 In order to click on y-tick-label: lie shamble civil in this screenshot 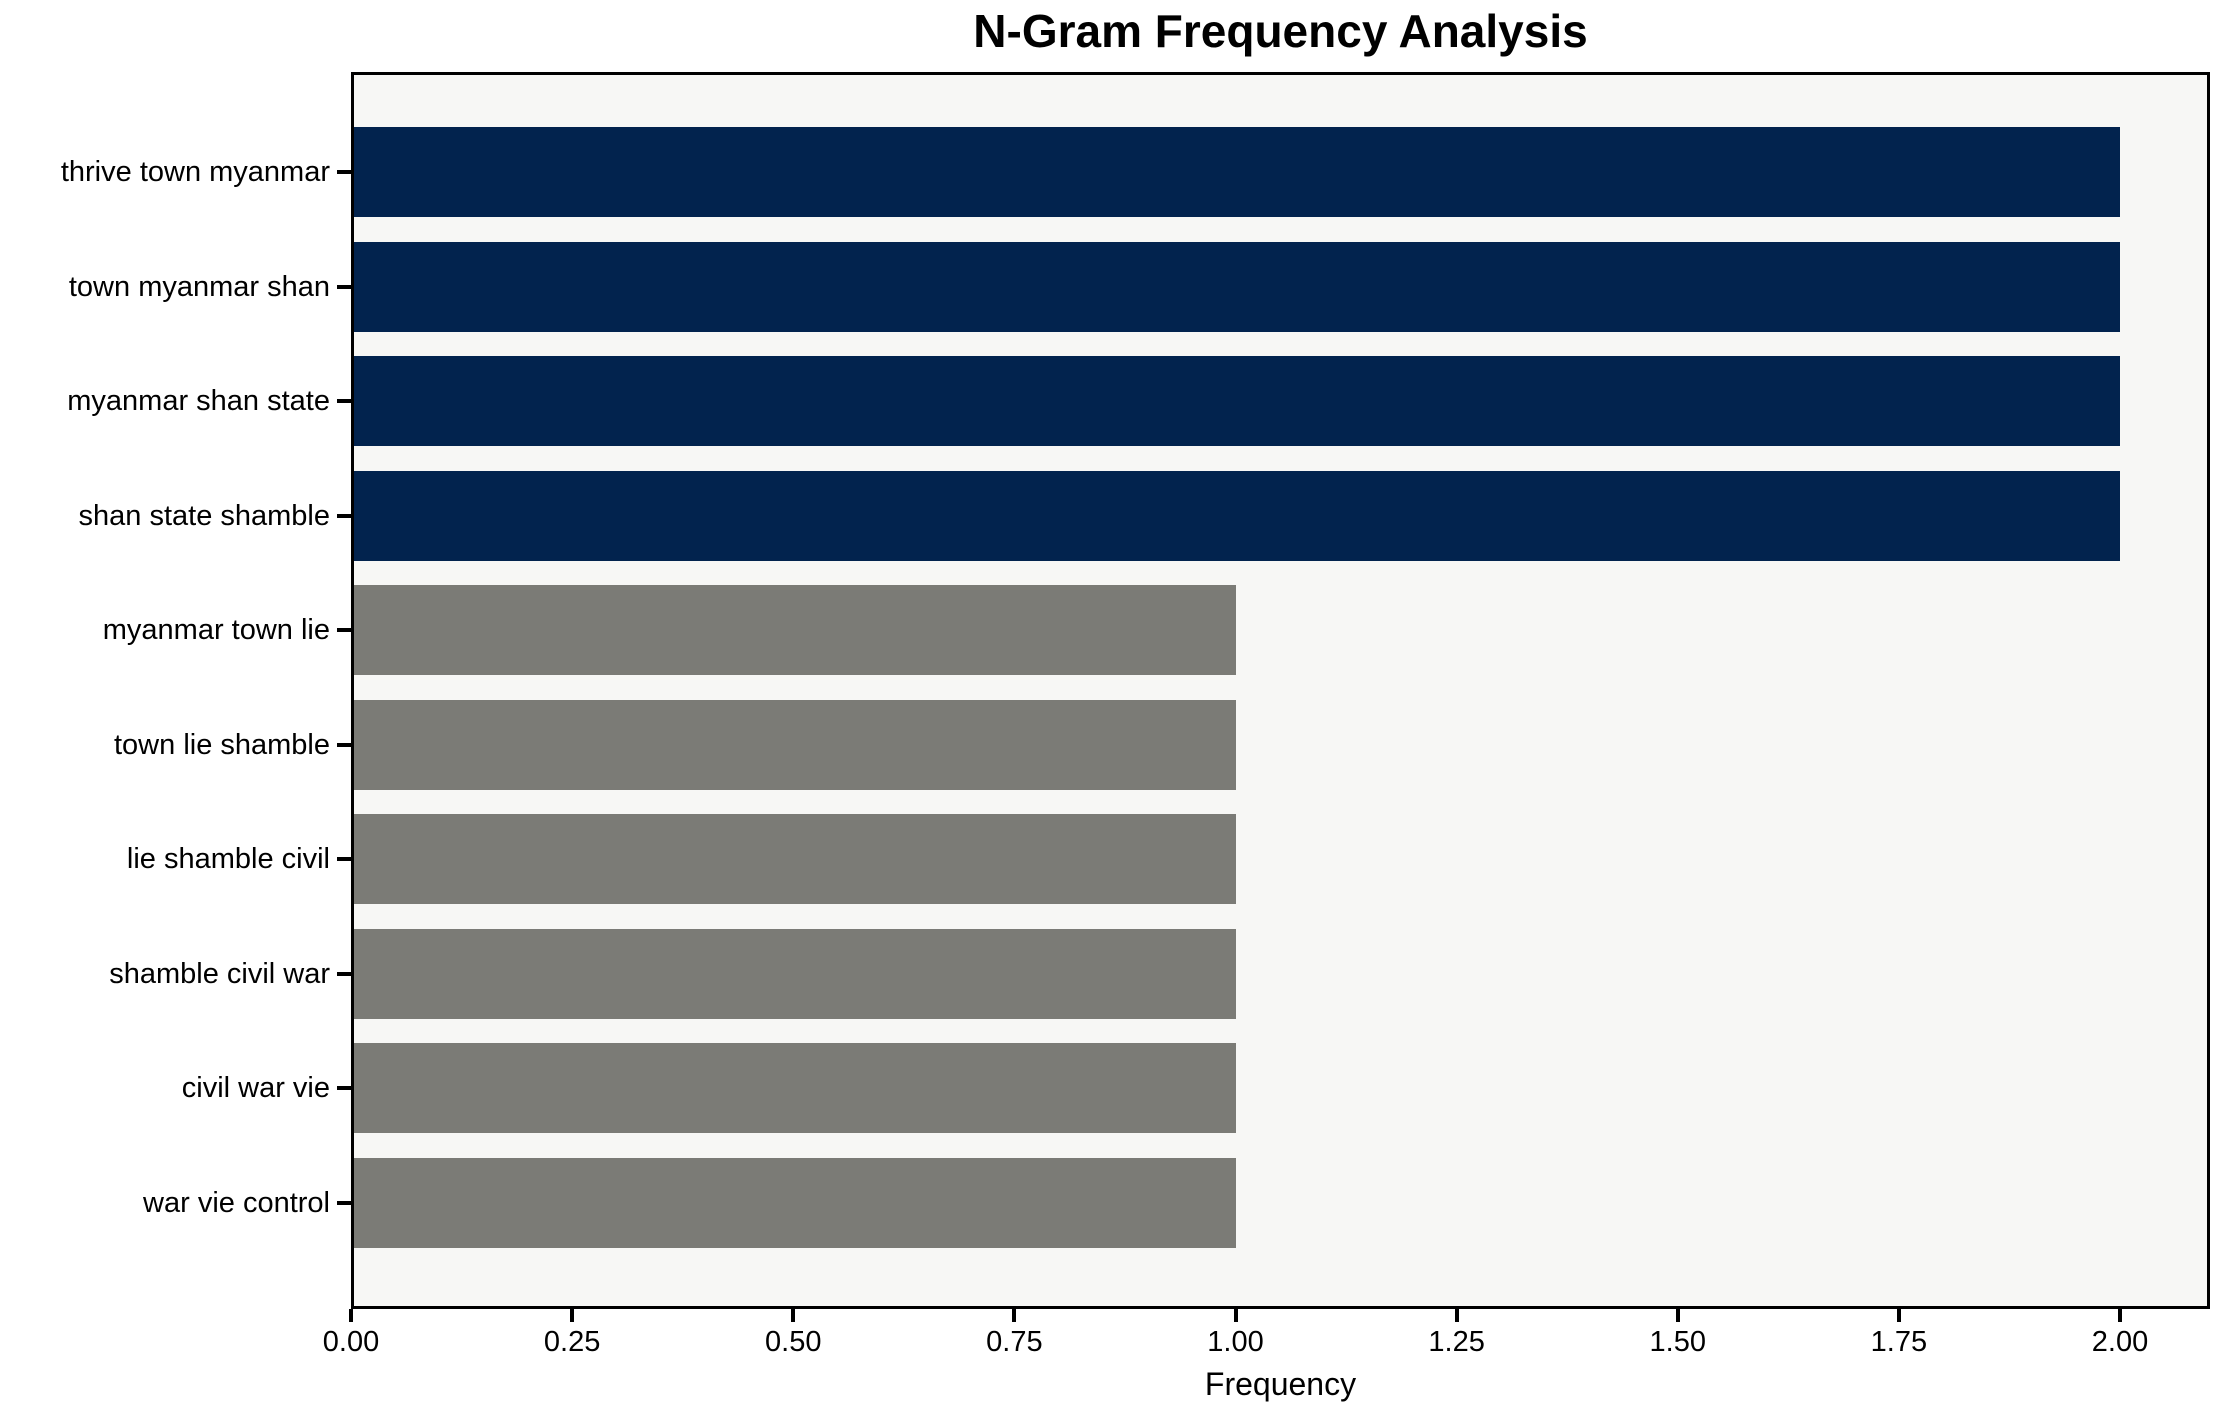, I will do `click(228, 859)`.